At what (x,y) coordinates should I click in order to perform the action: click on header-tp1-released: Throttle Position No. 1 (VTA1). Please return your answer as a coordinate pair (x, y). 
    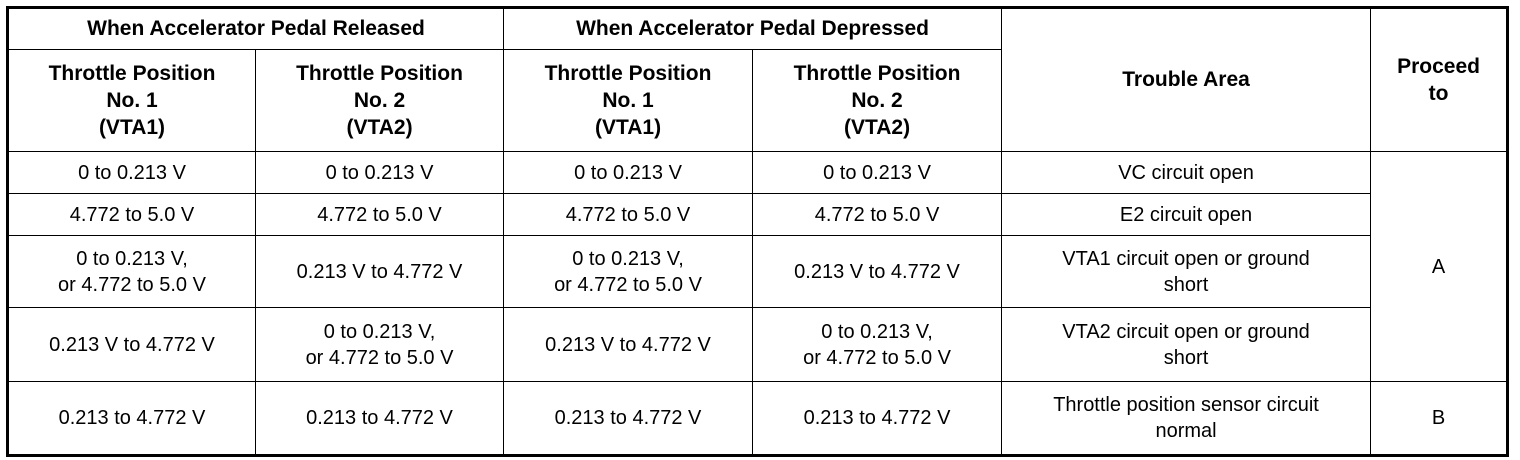
    Looking at the image, I should click on (131, 100).